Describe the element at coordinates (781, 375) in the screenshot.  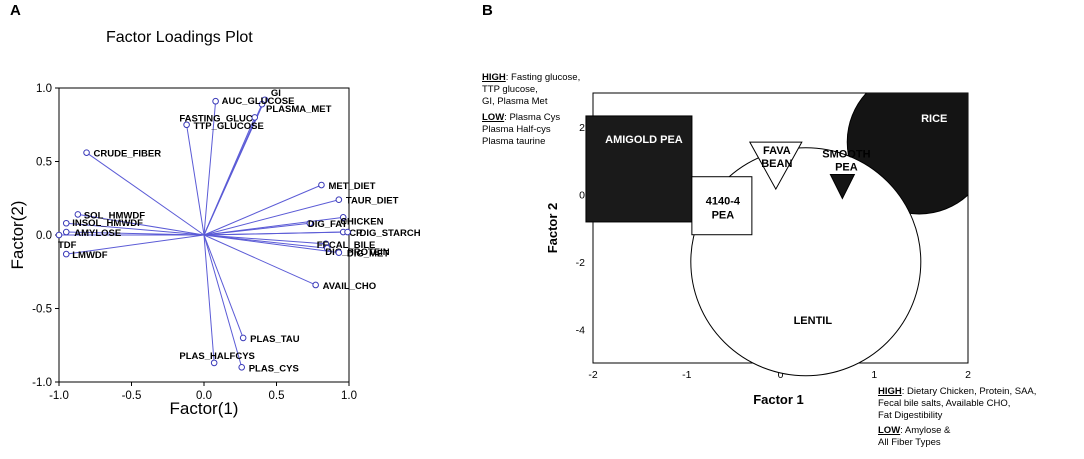
I see `x-tick-label-b: 0` at that location.